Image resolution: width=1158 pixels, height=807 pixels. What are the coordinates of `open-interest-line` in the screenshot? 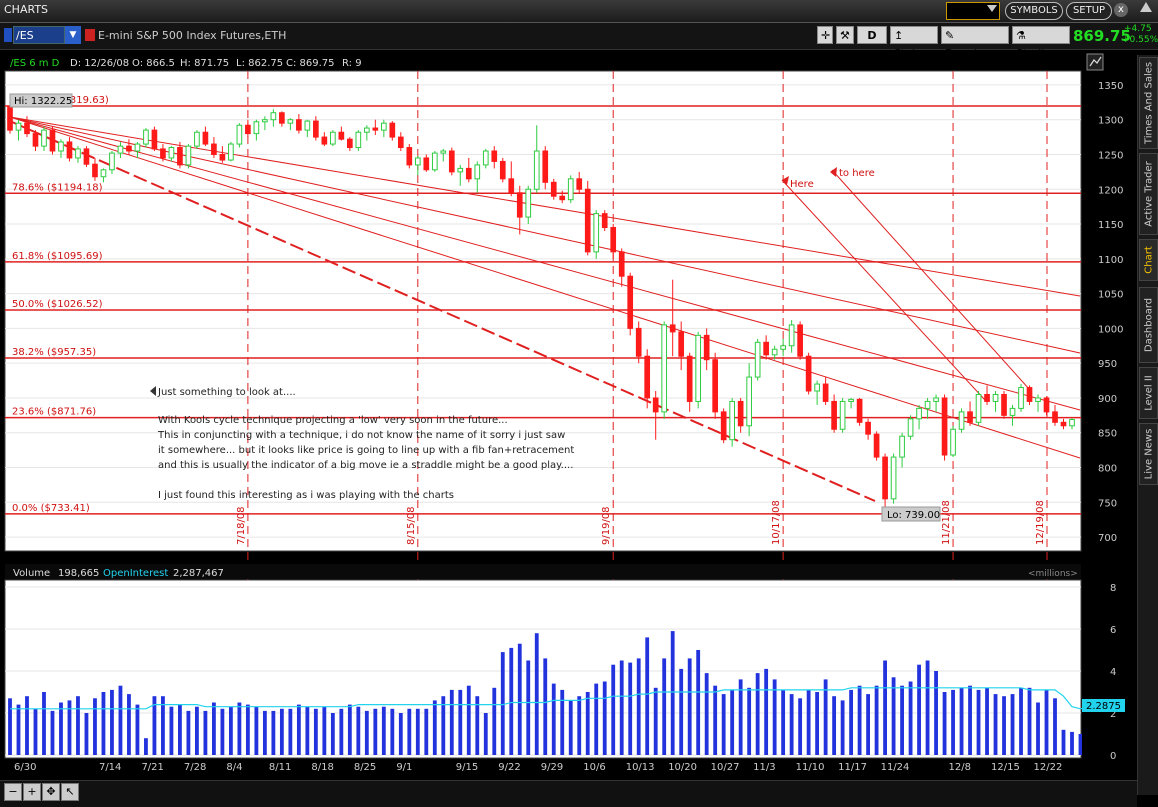 It's located at (558, 698).